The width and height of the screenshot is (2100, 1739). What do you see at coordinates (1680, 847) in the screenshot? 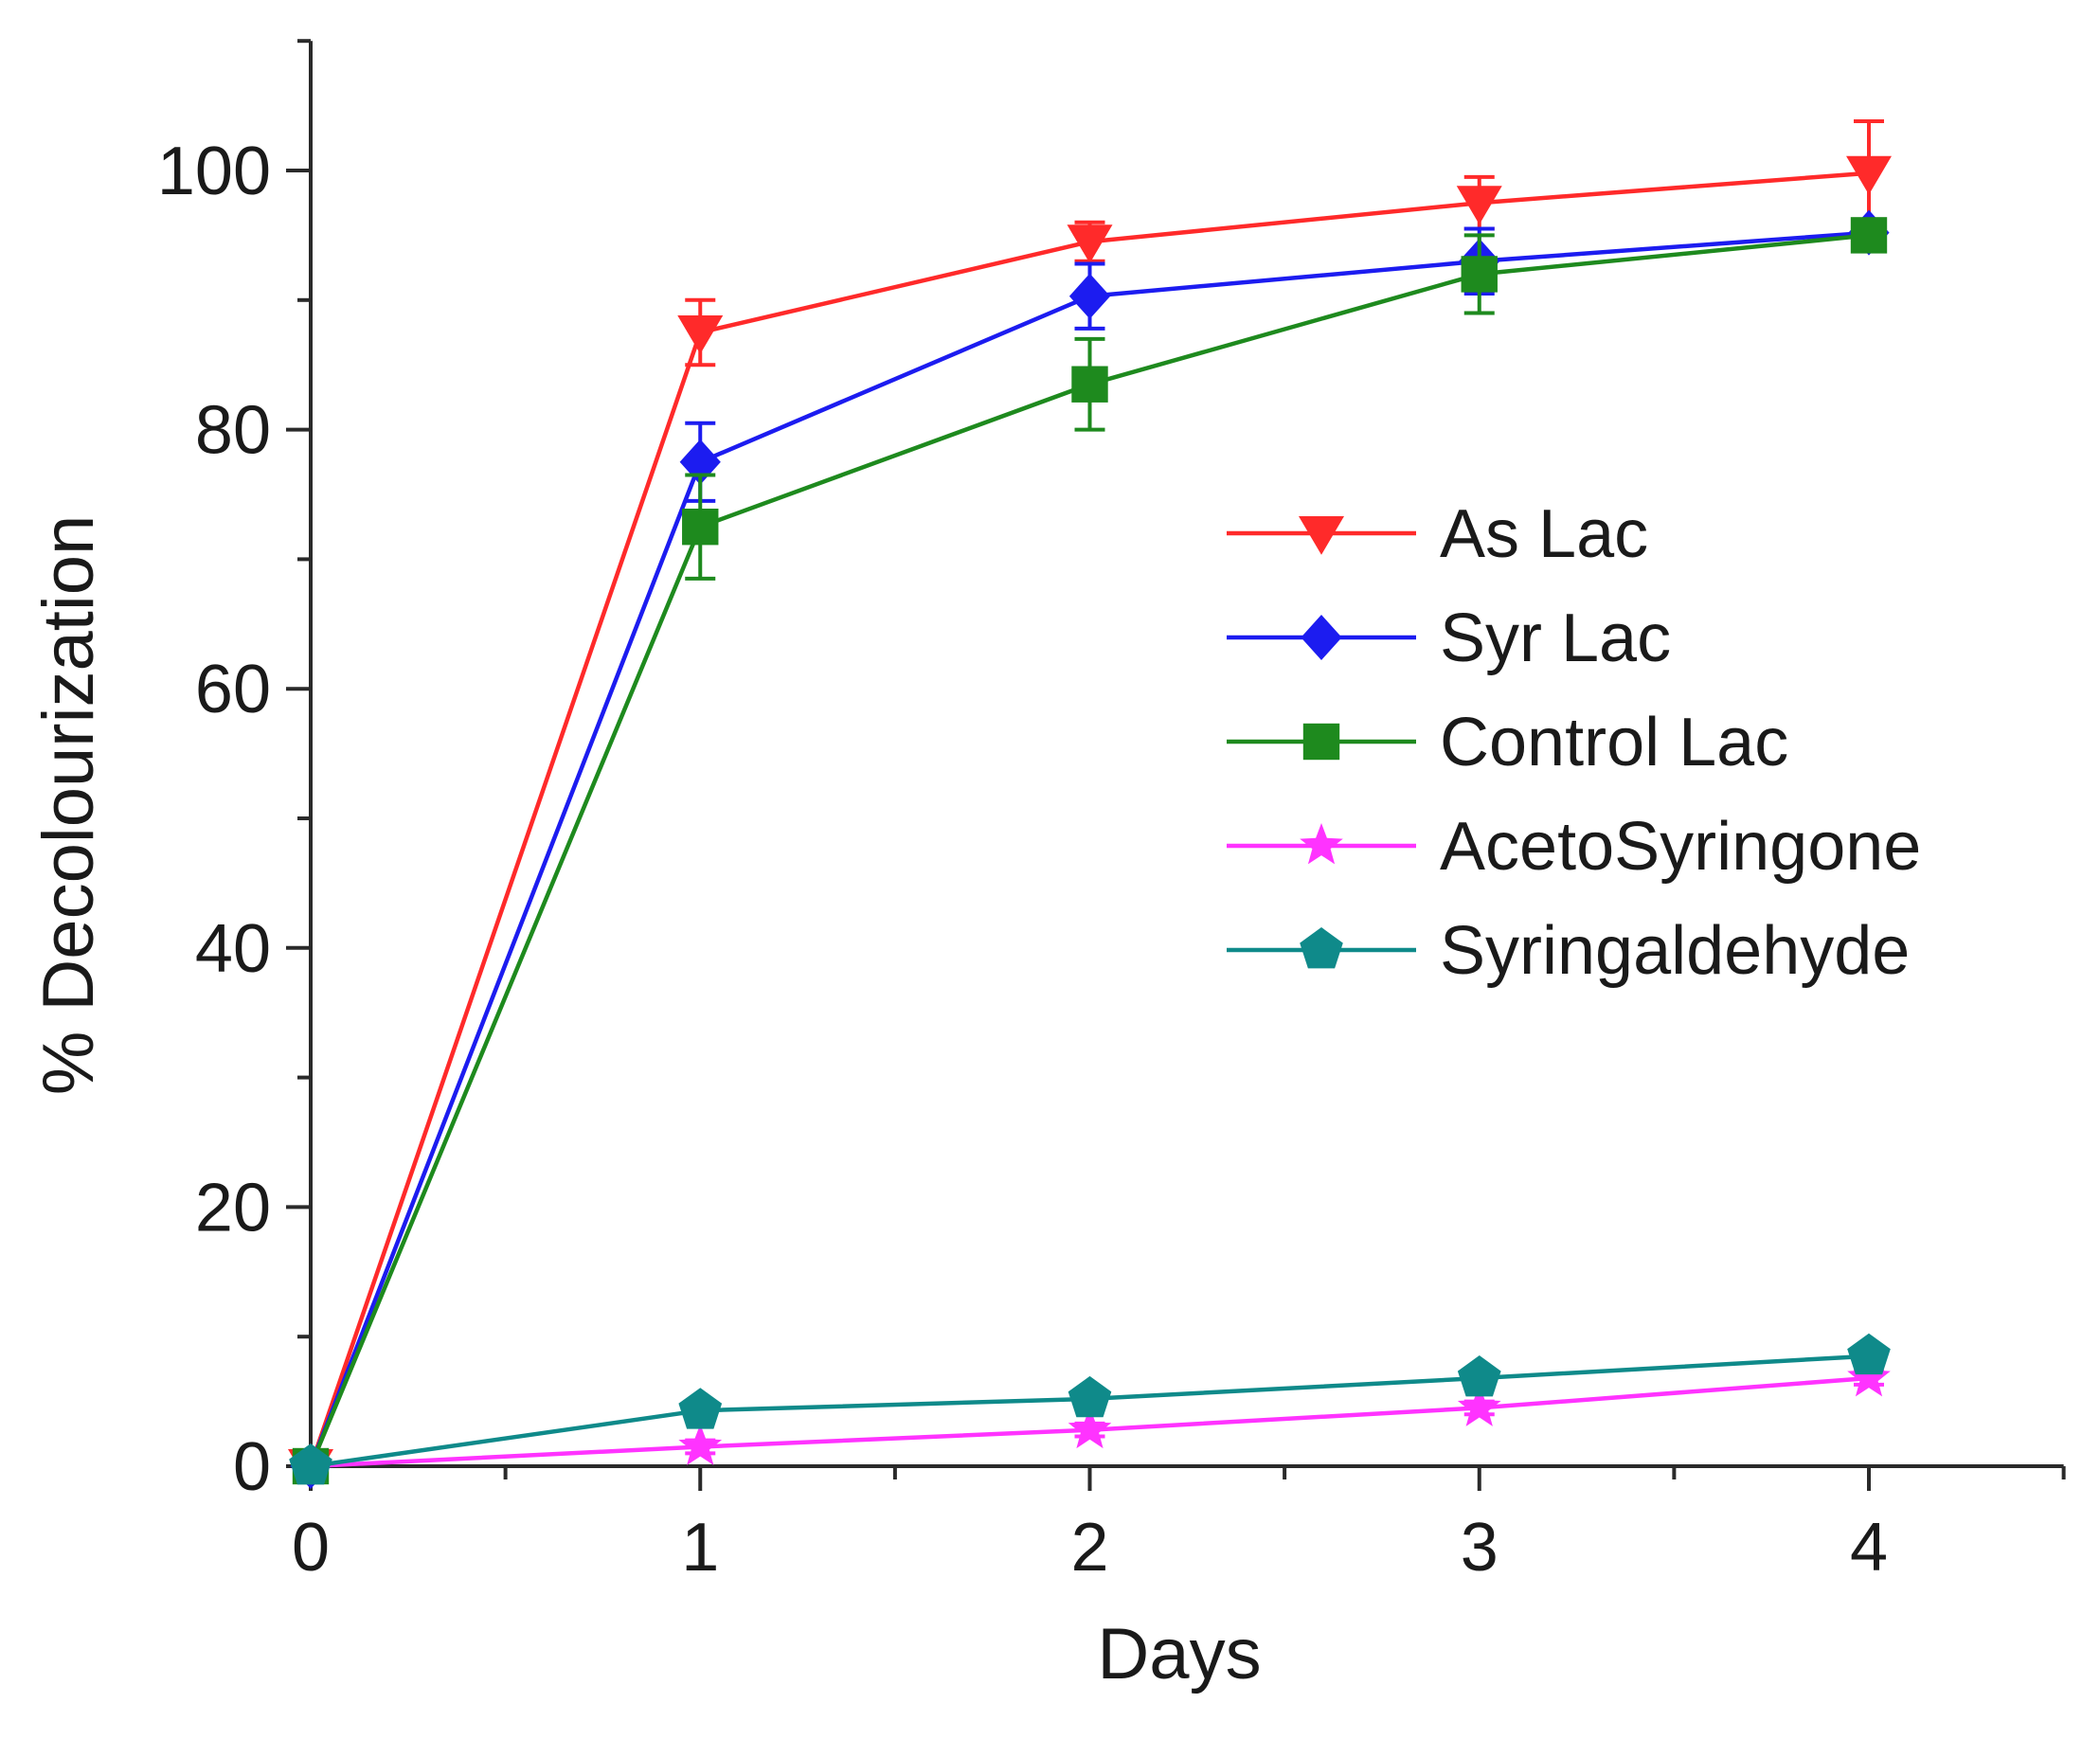
I see `legend-label: AcetoSyringone` at bounding box center [1680, 847].